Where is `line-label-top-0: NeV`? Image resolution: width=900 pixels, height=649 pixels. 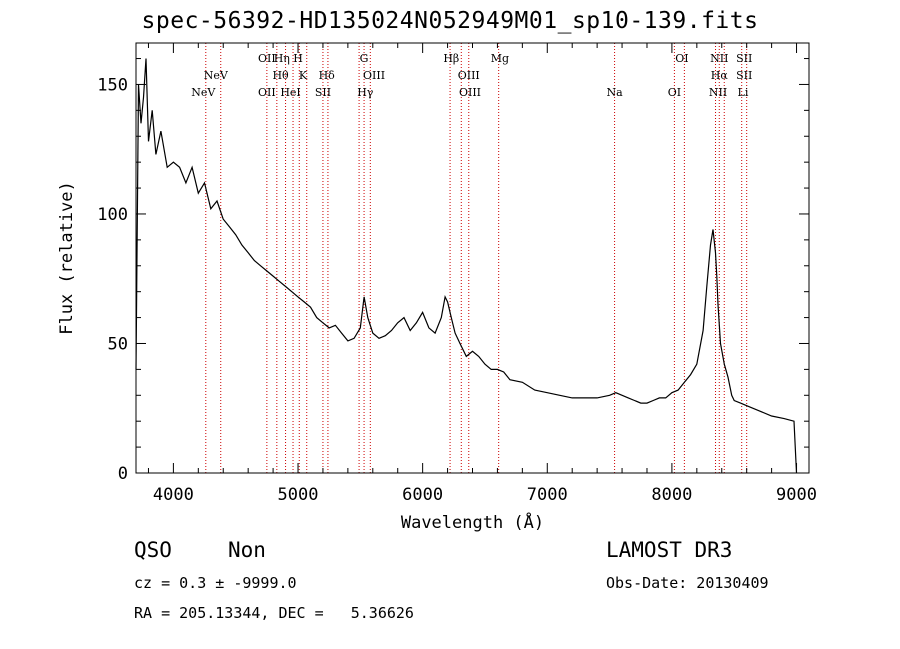
line-label-top-0: NeV is located at coordinates (216, 75).